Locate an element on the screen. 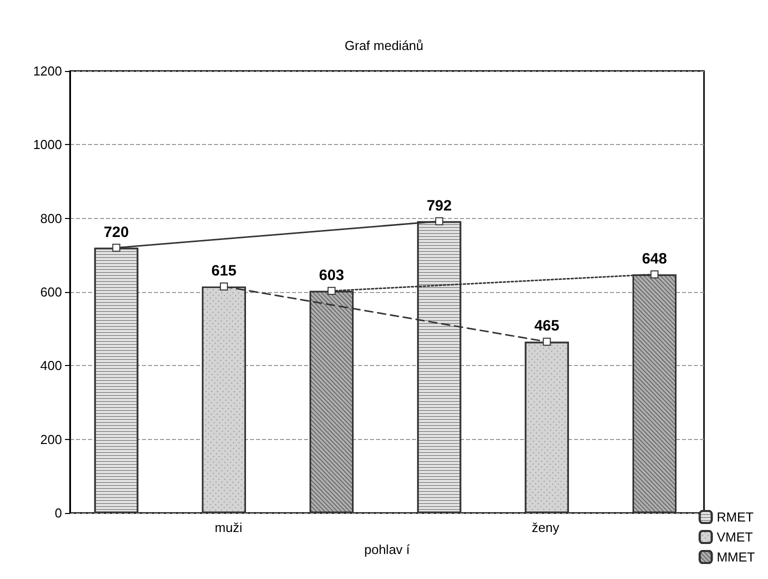 The image size is (768, 579). x-tick-label: ženy is located at coordinates (546, 527).